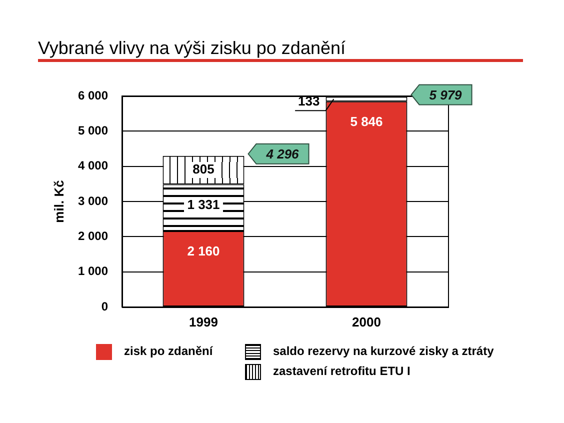 Image resolution: width=564 pixels, height=423 pixels. What do you see at coordinates (93, 130) in the screenshot?
I see `y-tick-label: 5 000` at bounding box center [93, 130].